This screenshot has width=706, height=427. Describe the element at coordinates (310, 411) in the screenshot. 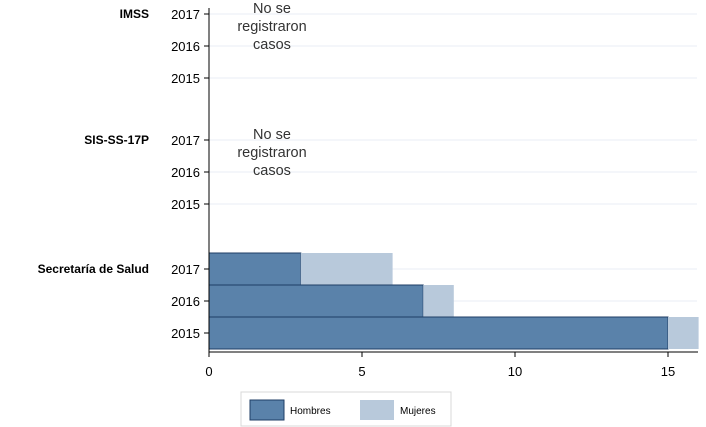

I see `legend-label: Hombres` at that location.